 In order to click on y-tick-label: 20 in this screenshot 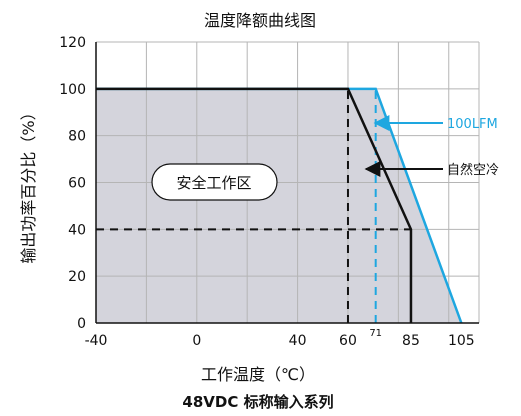, I will do `click(77, 277)`.